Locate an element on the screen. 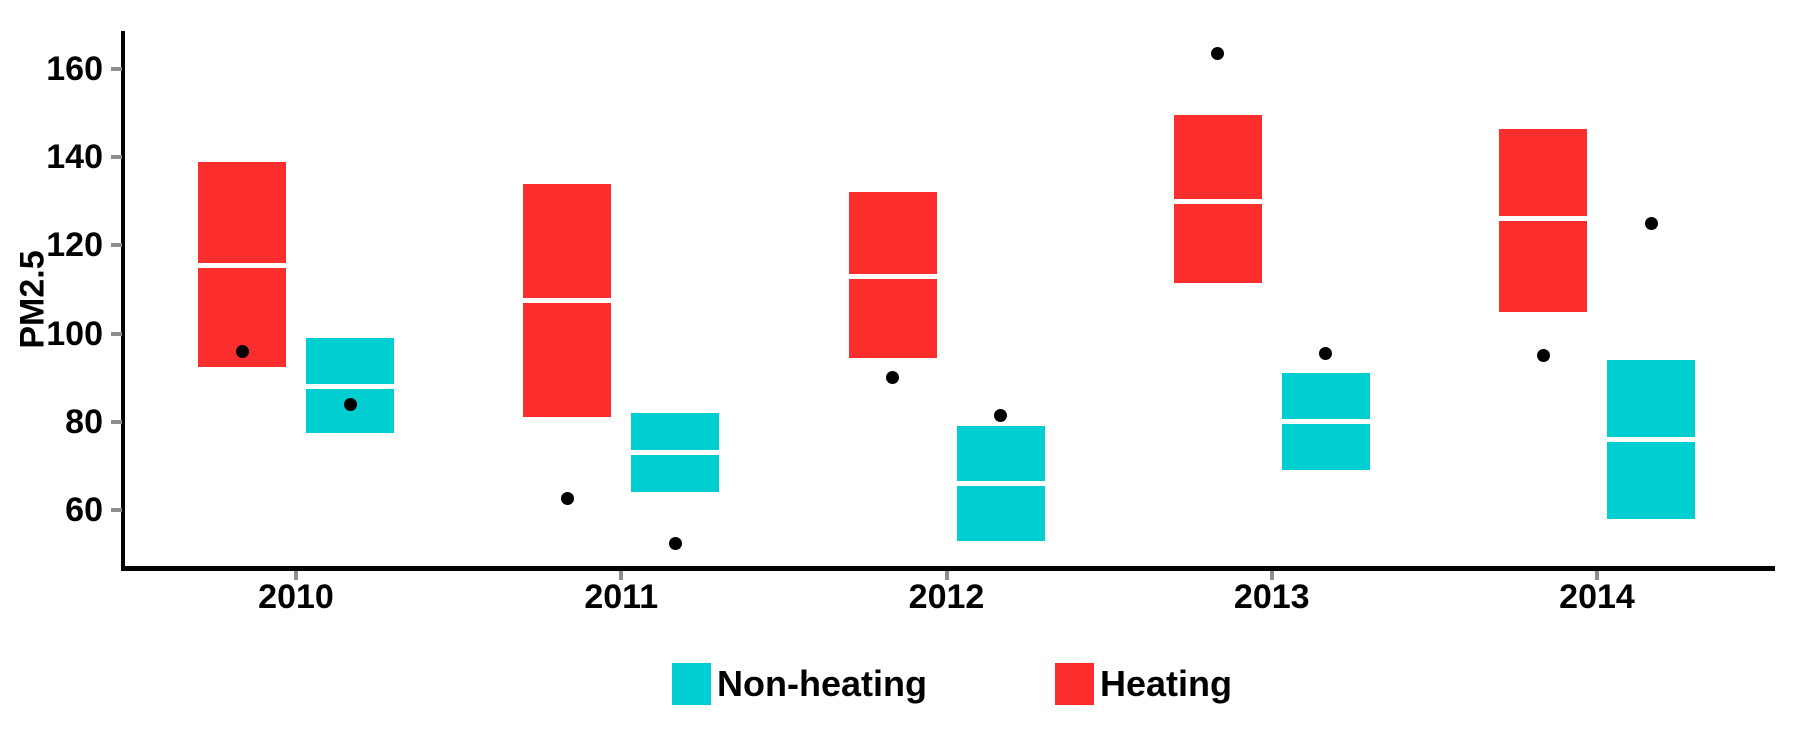 This screenshot has height=750, width=1800. box-heating-2014 is located at coordinates (1543, 220).